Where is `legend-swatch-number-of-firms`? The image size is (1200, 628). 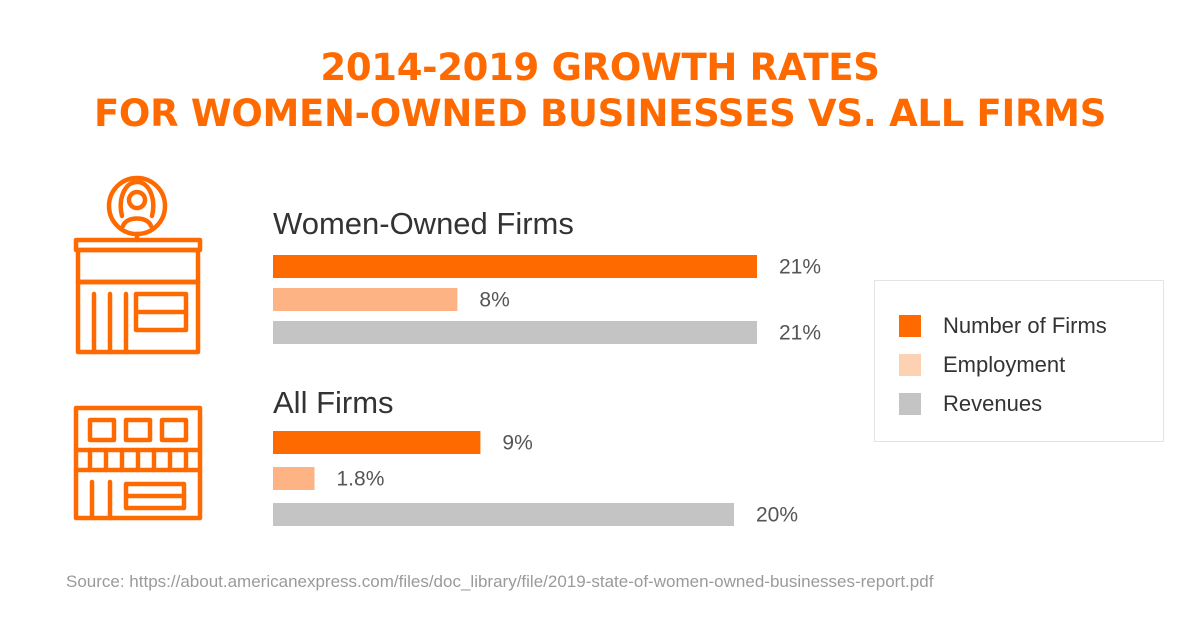
legend-swatch-number-of-firms is located at coordinates (910, 326).